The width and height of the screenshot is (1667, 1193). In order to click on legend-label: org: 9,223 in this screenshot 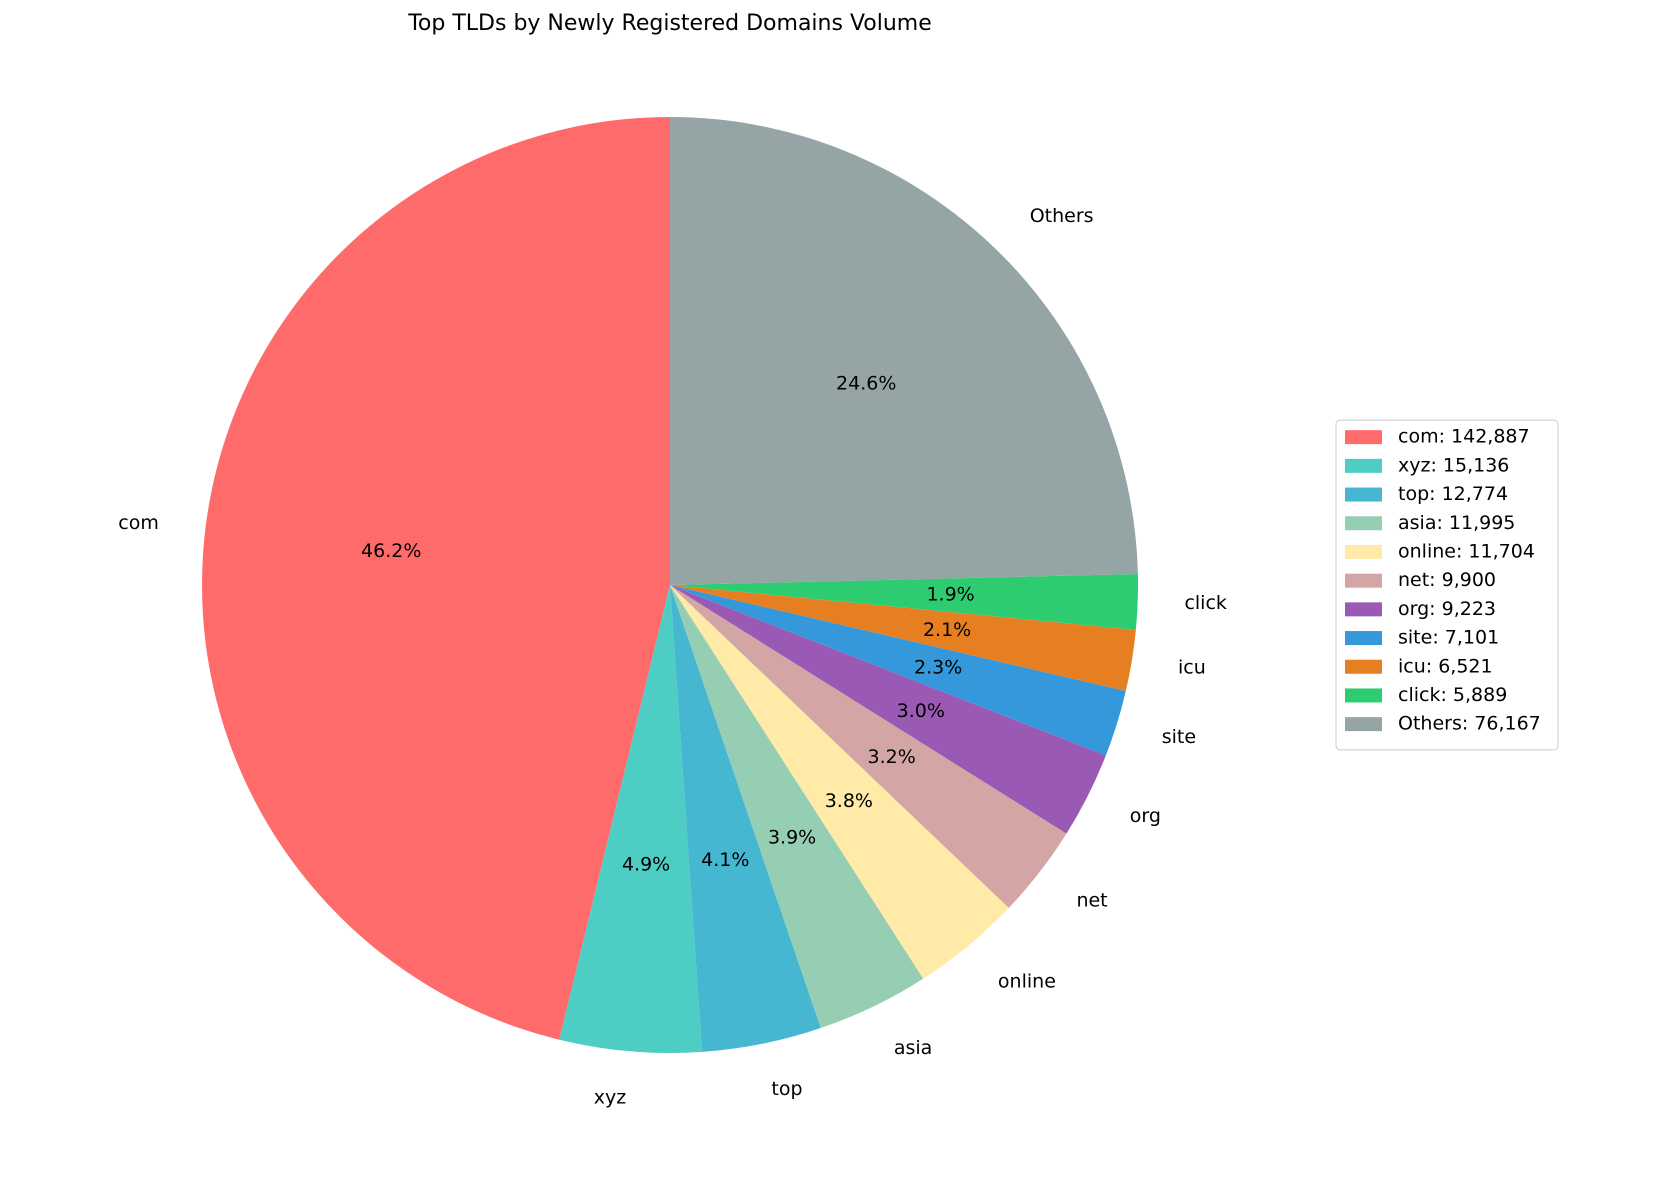, I will do `click(1447, 609)`.